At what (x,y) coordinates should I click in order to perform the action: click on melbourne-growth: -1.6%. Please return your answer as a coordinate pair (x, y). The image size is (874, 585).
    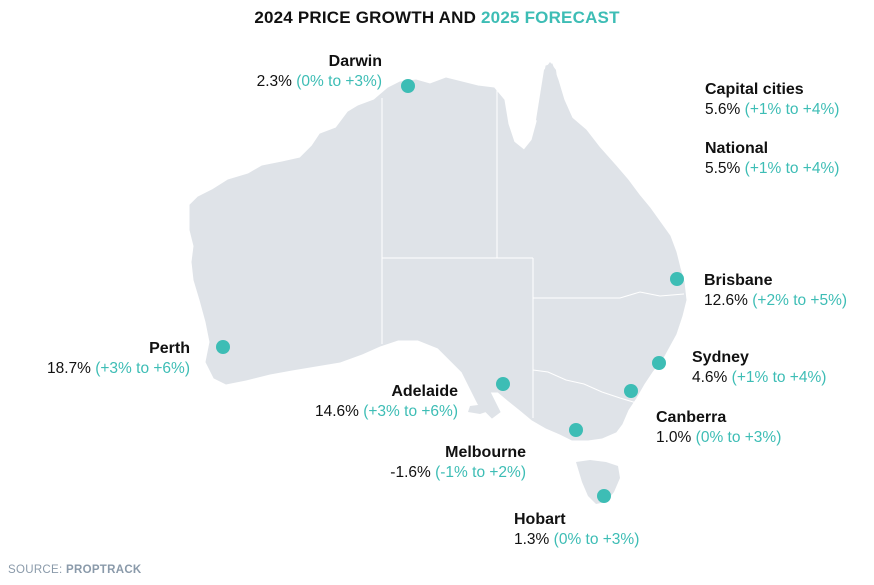
    Looking at the image, I should click on (410, 472).